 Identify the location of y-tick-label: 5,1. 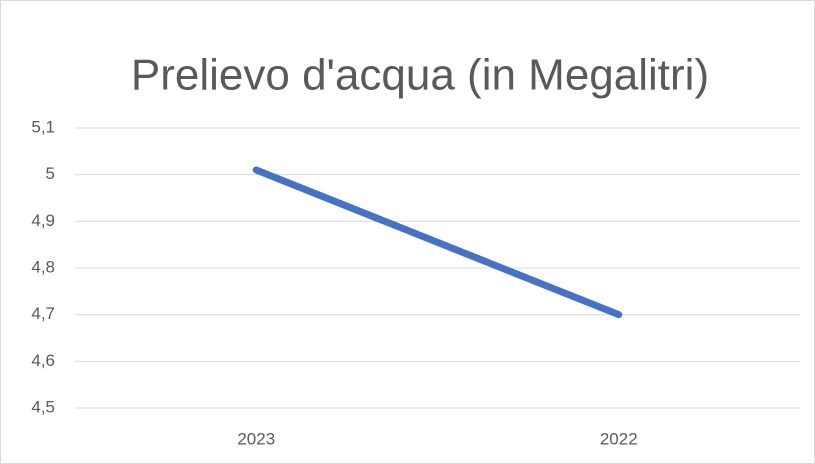
(43, 126).